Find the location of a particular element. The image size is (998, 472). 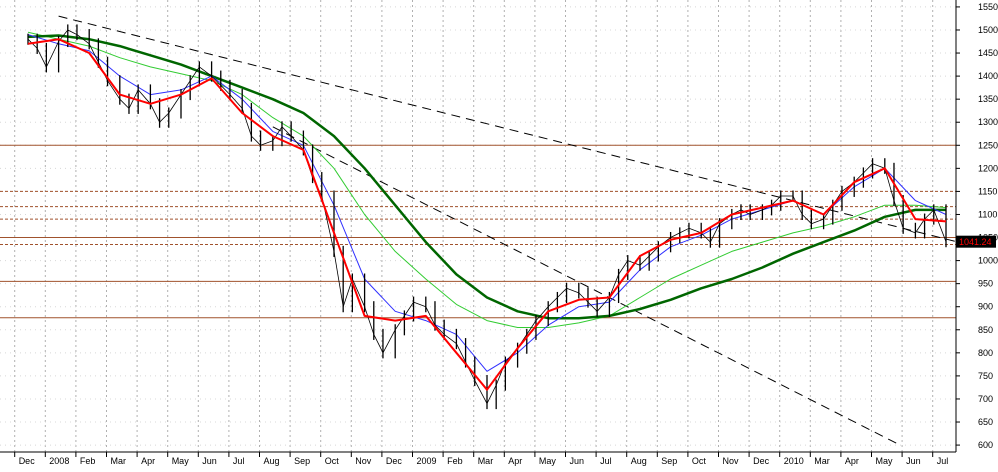

x-tick-label: 2008 is located at coordinates (59, 461).